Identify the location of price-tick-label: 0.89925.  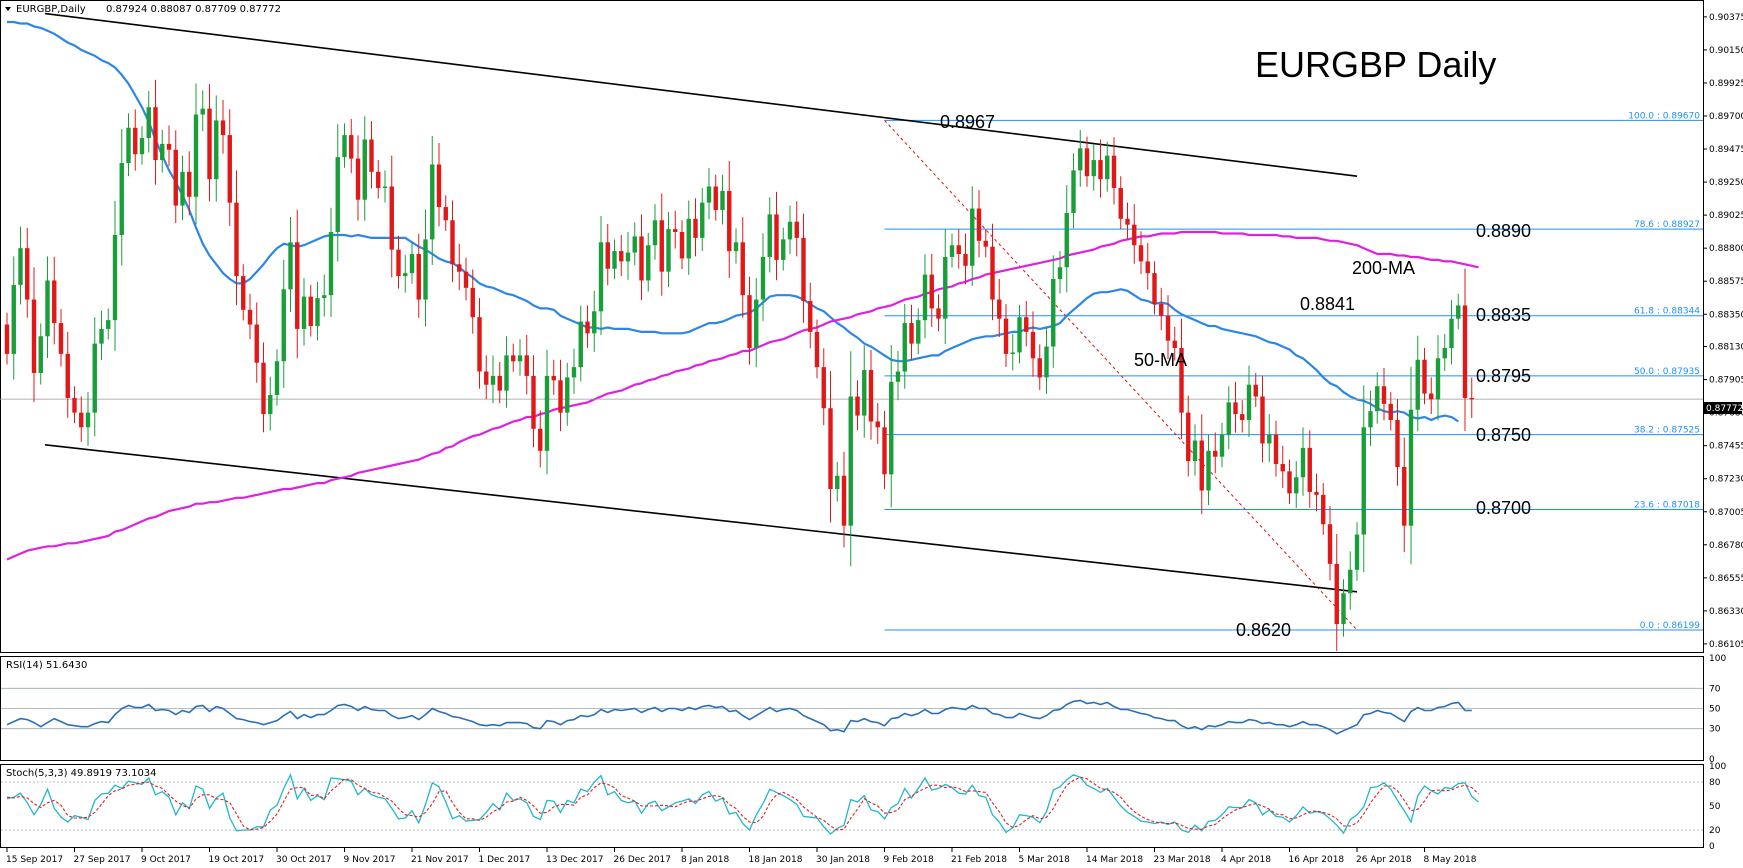
(1726, 84).